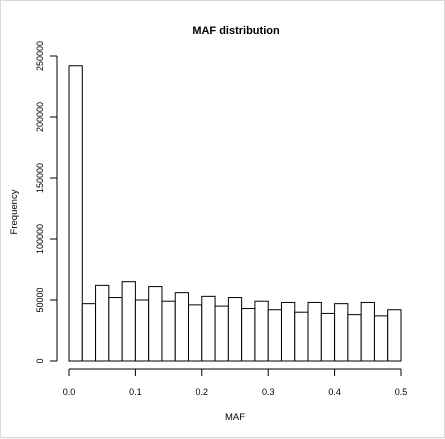 The height and width of the screenshot is (439, 445). I want to click on y-tick-label: 150000, so click(40, 178).